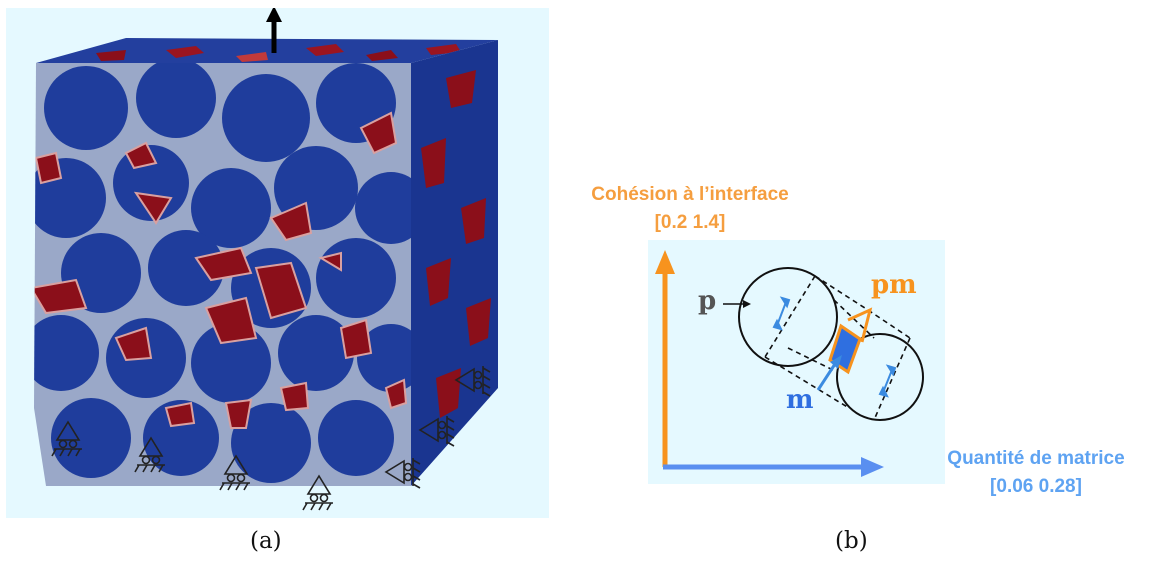  What do you see at coordinates (665, 358) in the screenshot?
I see `cohesion-axis-arrow` at bounding box center [665, 358].